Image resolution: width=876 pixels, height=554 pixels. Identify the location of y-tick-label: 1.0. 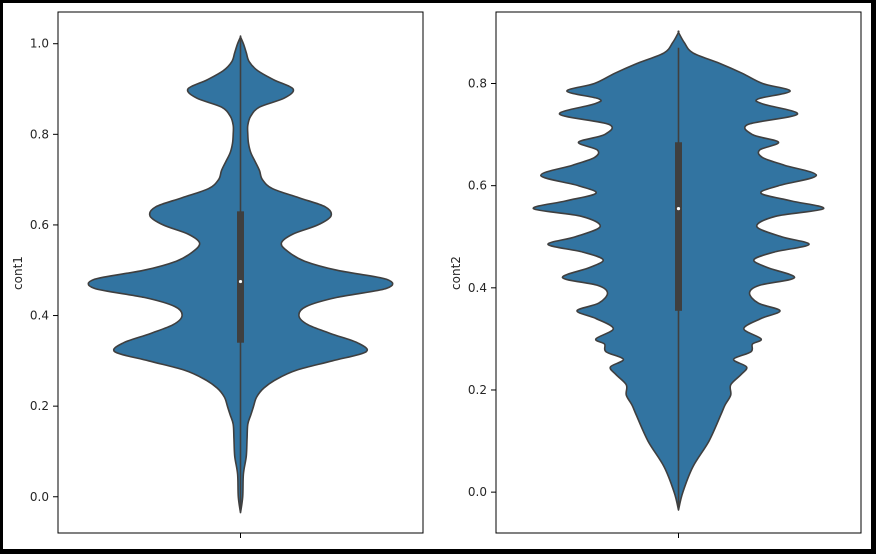
(39, 44).